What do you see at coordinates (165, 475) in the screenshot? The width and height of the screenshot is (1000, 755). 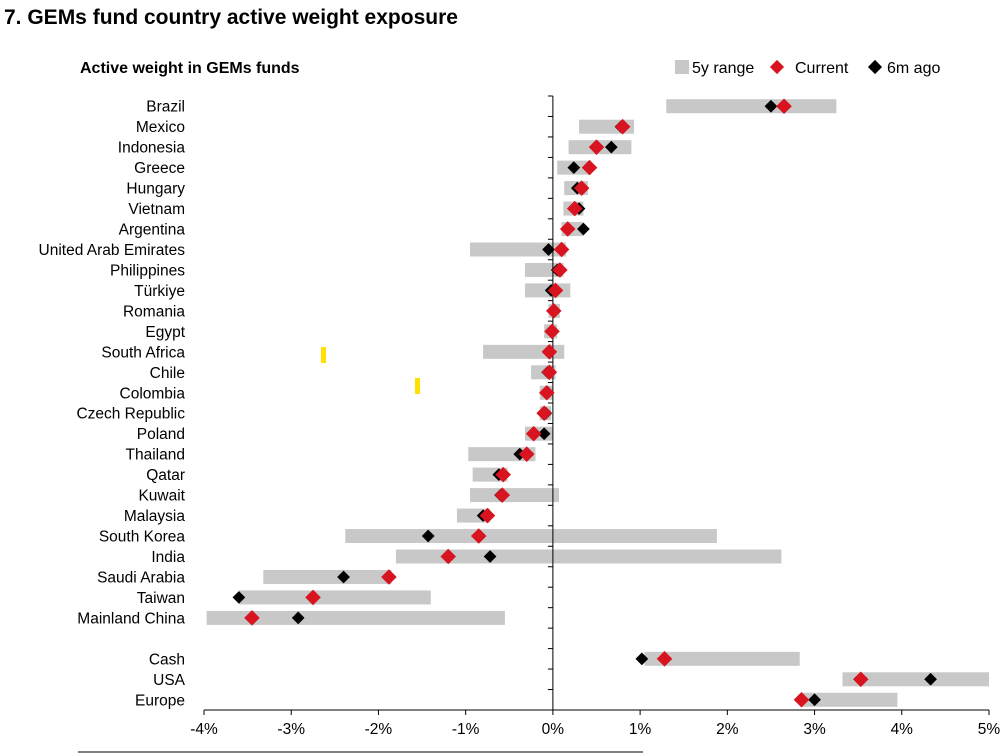 I see `category-label: Qatar` at bounding box center [165, 475].